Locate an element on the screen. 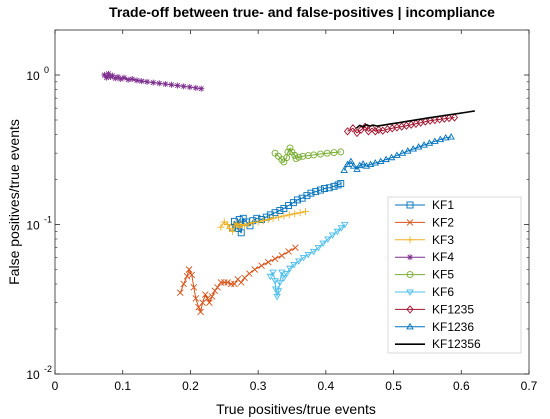 This screenshot has width=550, height=419. series-kf3 is located at coordinates (263, 221).